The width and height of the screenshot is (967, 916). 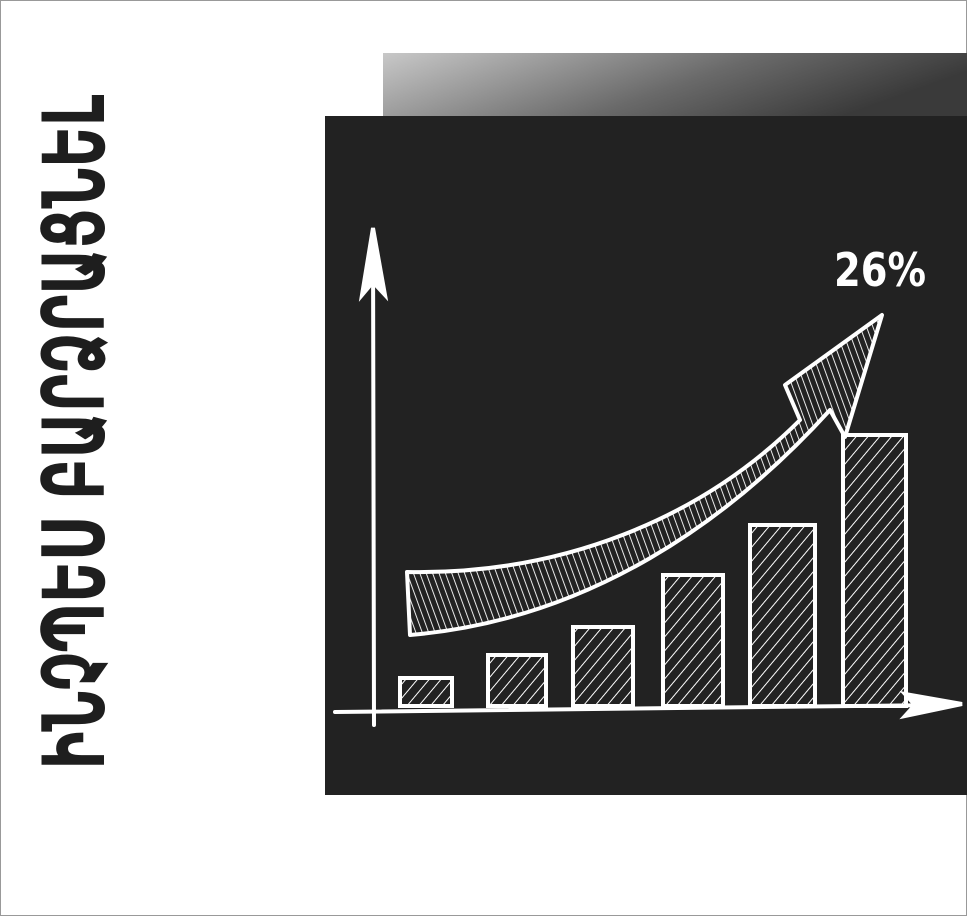 I want to click on percent-label: 26%, so click(x=880, y=270).